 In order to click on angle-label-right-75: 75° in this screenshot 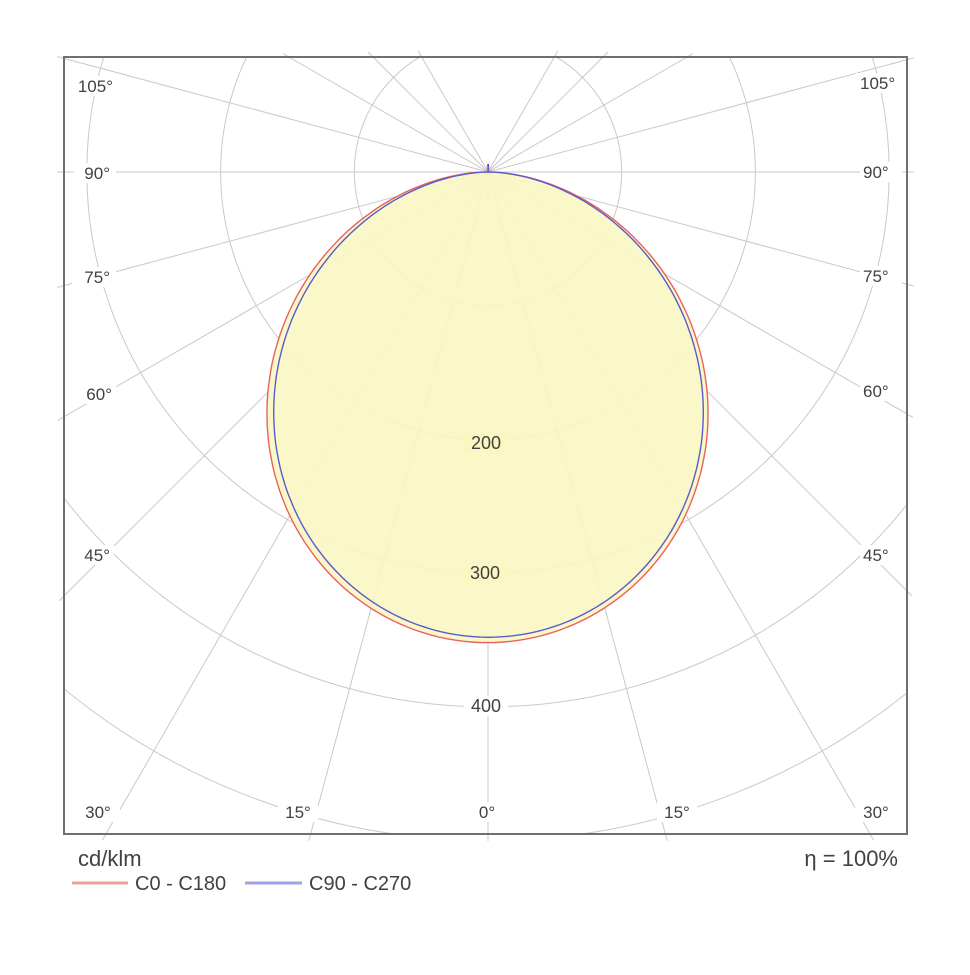, I will do `click(876, 276)`.